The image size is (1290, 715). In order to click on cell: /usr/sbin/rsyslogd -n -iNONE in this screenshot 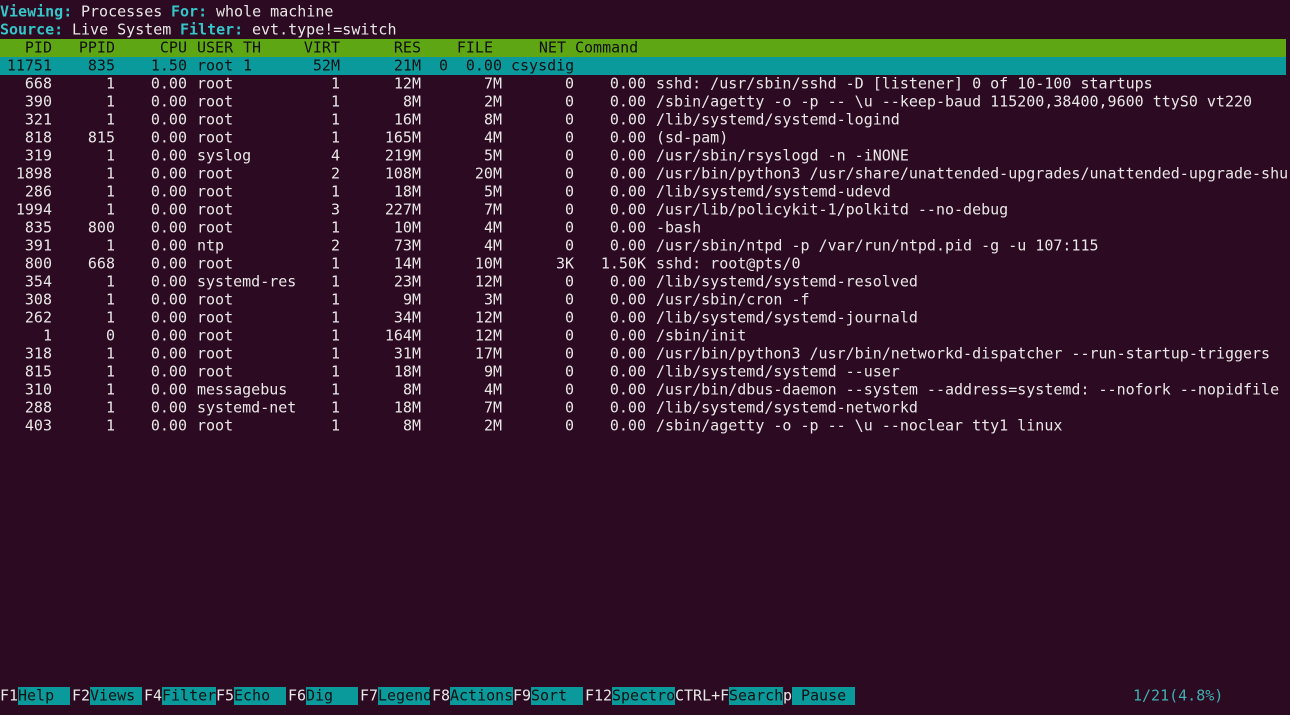, I will do `click(782, 156)`.